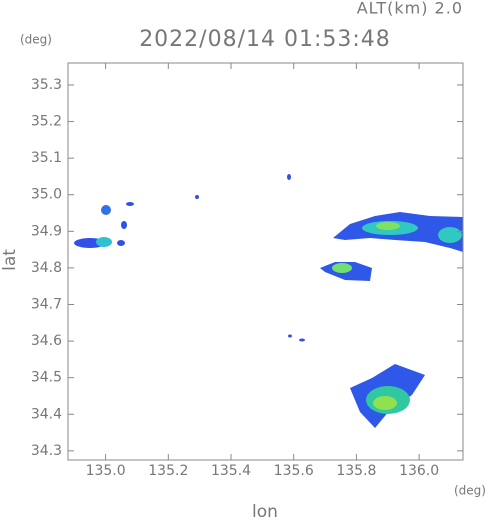  What do you see at coordinates (46, 304) in the screenshot?
I see `y-tick-label: 34.7` at bounding box center [46, 304].